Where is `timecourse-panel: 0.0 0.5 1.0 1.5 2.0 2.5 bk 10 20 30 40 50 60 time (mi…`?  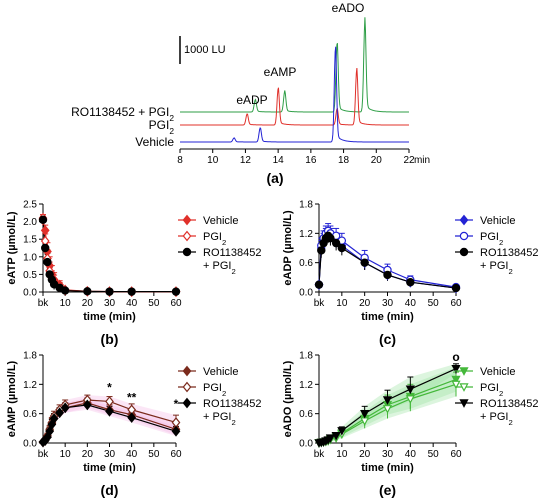 timecourse-panel: 0.0 0.5 1.0 1.5 2.0 2.5 bk 10 20 30 40 50 60 time (mi… is located at coordinates (134, 274).